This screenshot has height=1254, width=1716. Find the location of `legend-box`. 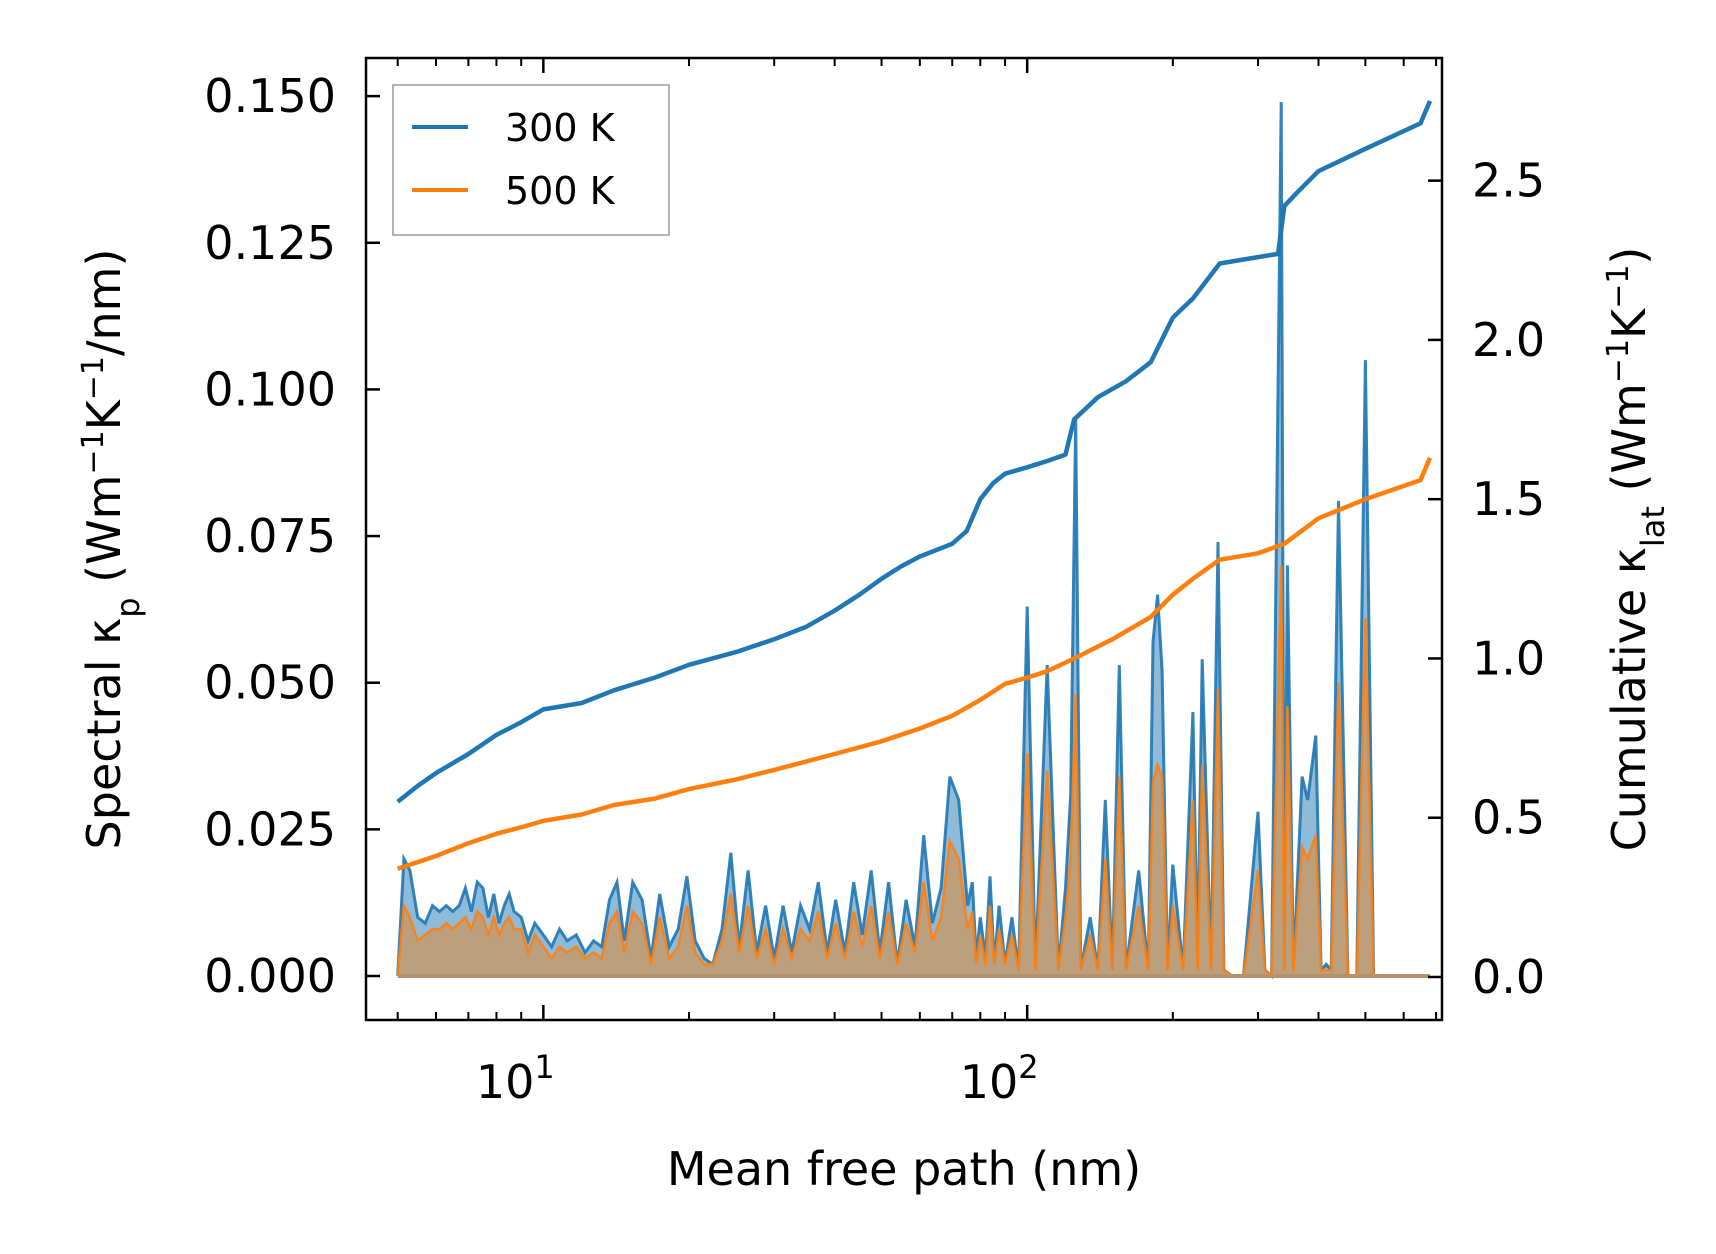

legend-box is located at coordinates (531, 160).